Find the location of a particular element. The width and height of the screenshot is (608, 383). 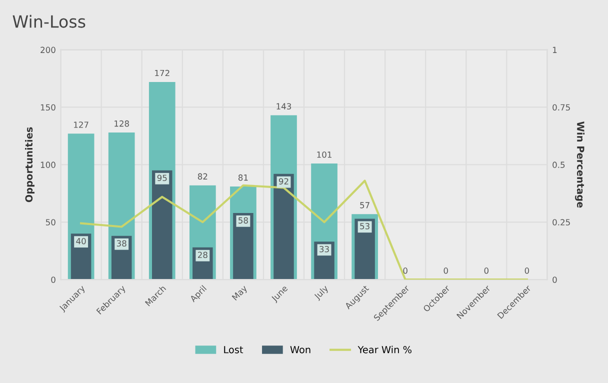

y-tick-label: 0 is located at coordinates (53, 279).